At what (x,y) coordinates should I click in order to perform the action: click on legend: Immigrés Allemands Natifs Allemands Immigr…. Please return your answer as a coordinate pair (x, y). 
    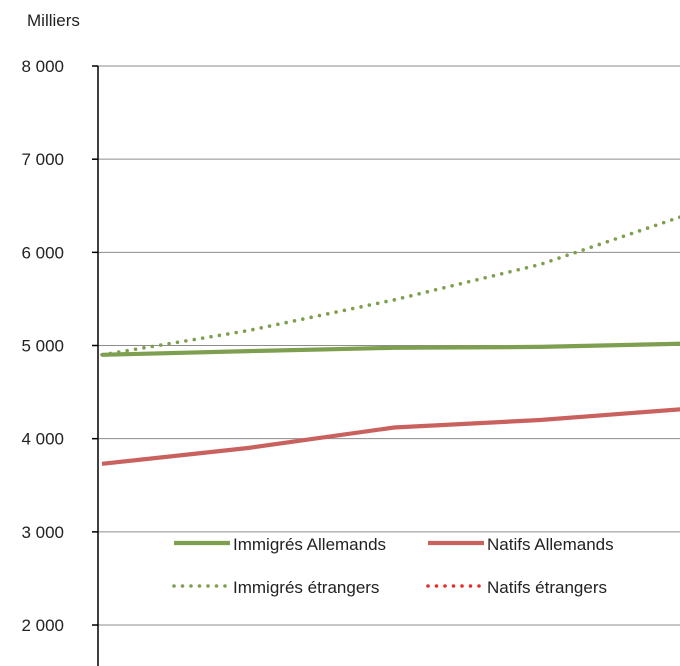
    Looking at the image, I should click on (393, 566).